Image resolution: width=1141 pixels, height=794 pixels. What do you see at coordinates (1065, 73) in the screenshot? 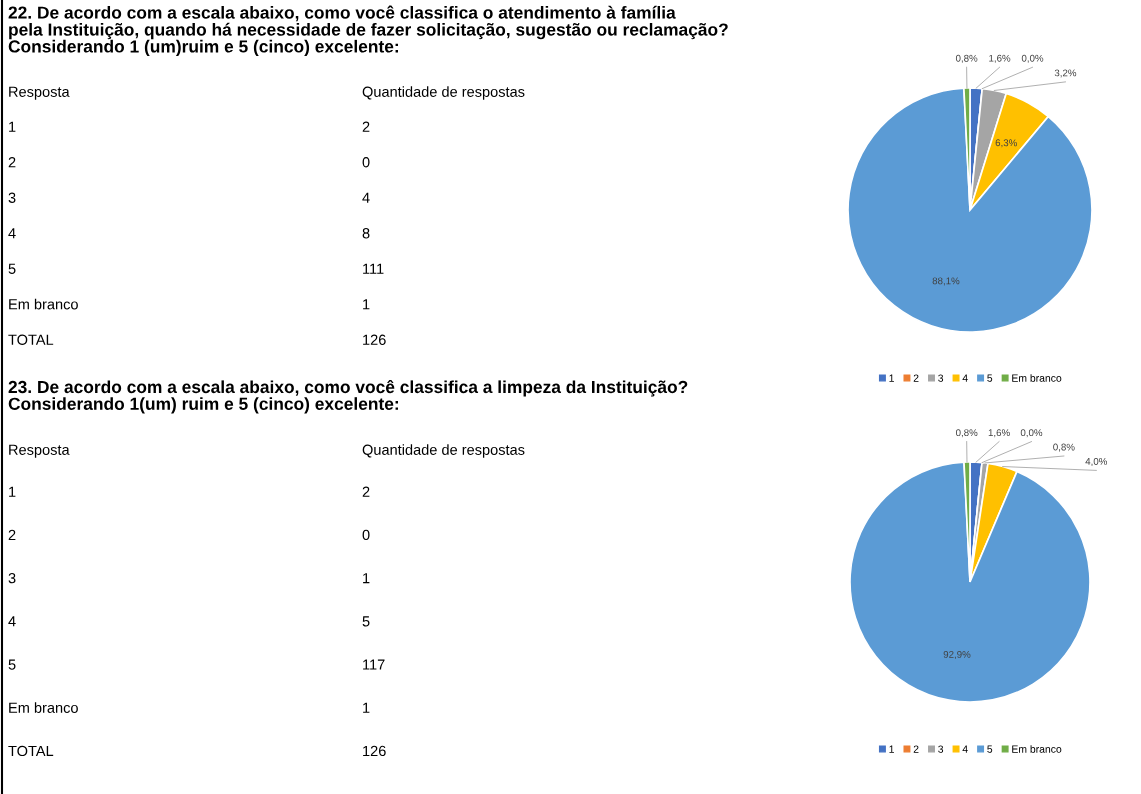
I see `data-label: 3,2%` at bounding box center [1065, 73].